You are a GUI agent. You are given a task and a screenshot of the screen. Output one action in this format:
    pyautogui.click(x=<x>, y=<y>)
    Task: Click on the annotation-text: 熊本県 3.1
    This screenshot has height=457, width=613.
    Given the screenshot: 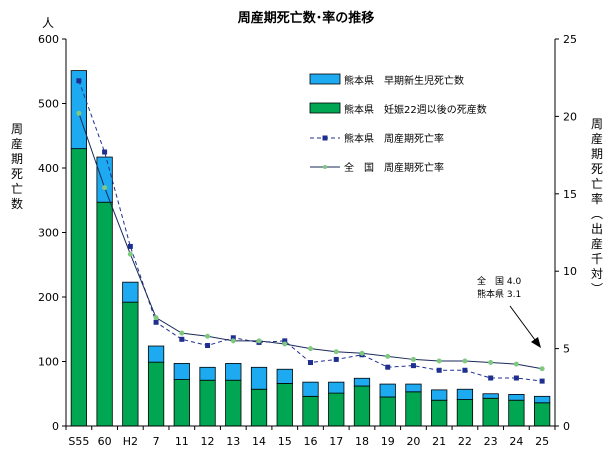 What is the action you would take?
    pyautogui.click(x=499, y=294)
    